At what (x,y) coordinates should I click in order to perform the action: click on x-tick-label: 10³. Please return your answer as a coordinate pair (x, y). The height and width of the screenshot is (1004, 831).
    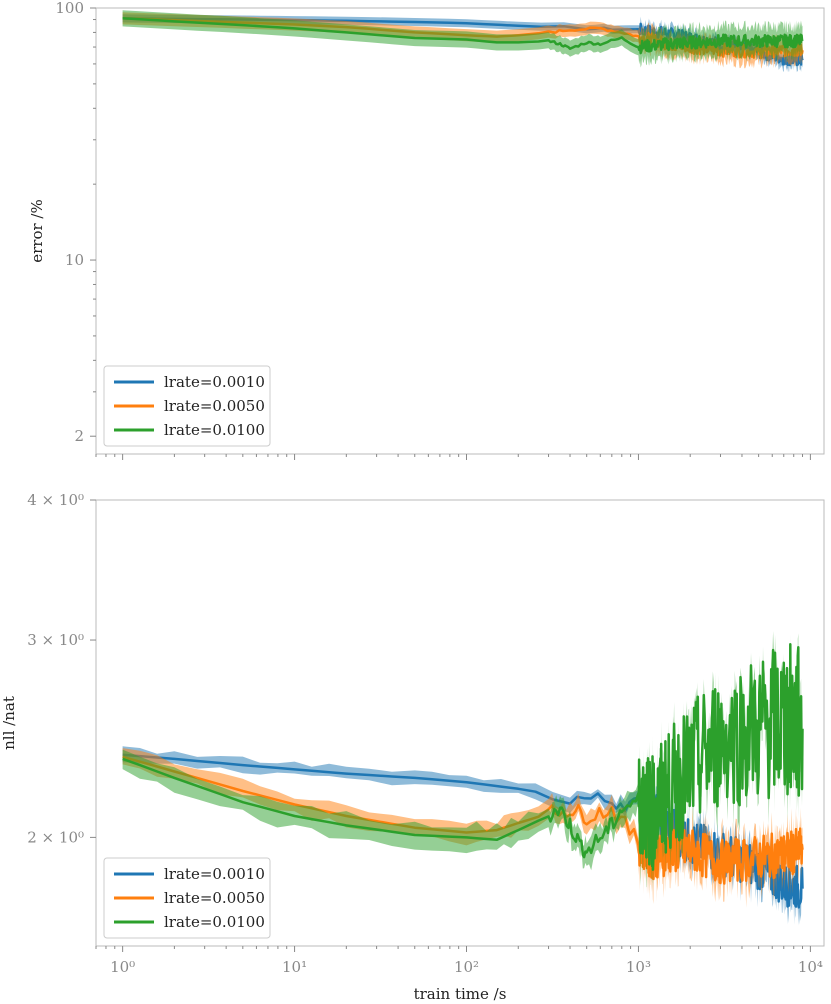
    Looking at the image, I should click on (638, 967).